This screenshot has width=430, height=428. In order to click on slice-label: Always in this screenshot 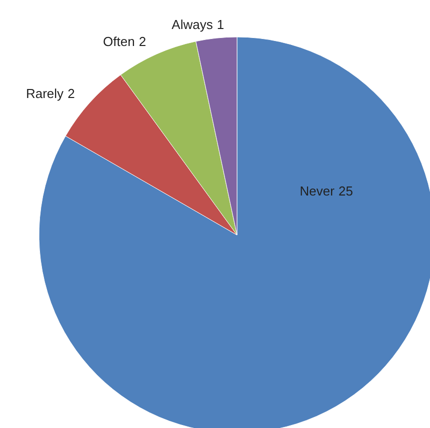, I will do `click(193, 24)`.